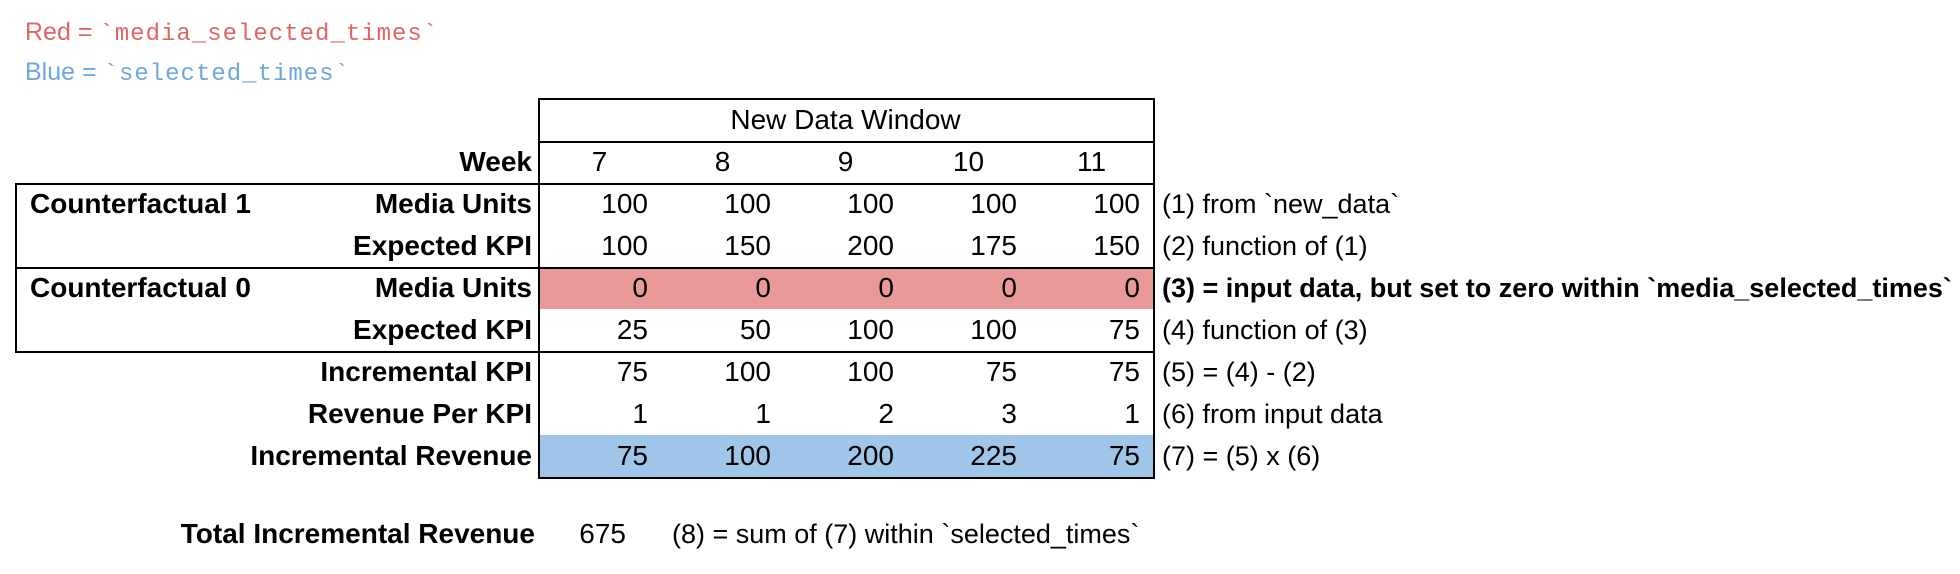 This screenshot has width=1960, height=574. Describe the element at coordinates (495, 161) in the screenshot. I see `week-row-label: Week` at that location.